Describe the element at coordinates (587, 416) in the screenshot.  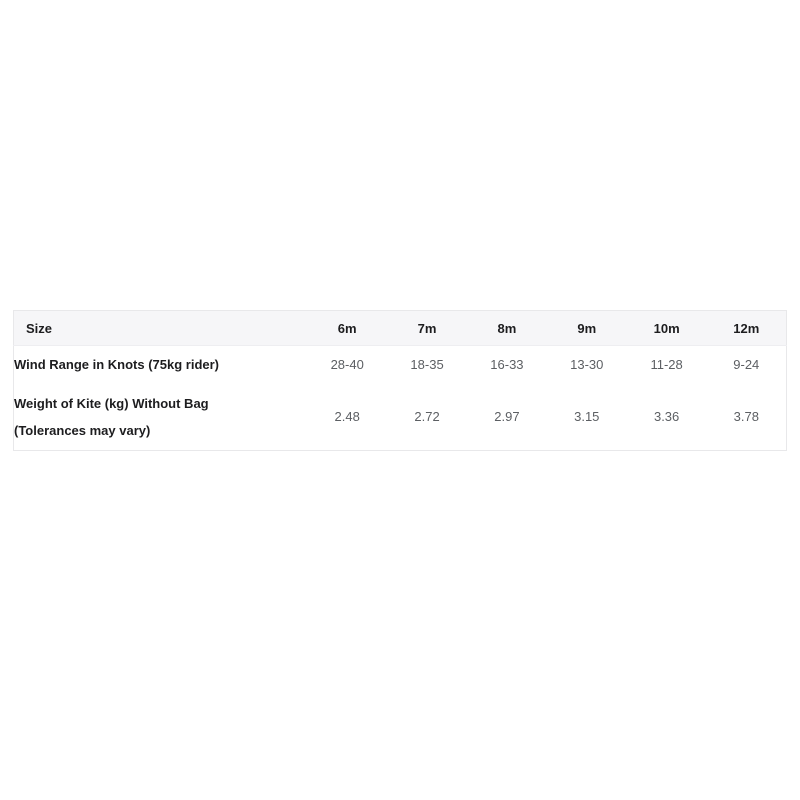
I see `cell-weight-9m: 3.15` at that location.